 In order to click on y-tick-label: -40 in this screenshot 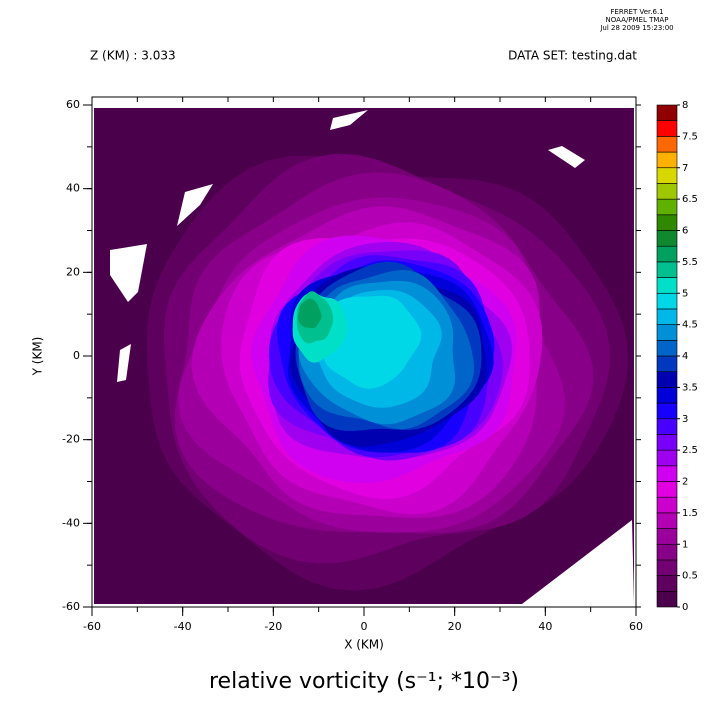, I will do `click(71, 522)`.